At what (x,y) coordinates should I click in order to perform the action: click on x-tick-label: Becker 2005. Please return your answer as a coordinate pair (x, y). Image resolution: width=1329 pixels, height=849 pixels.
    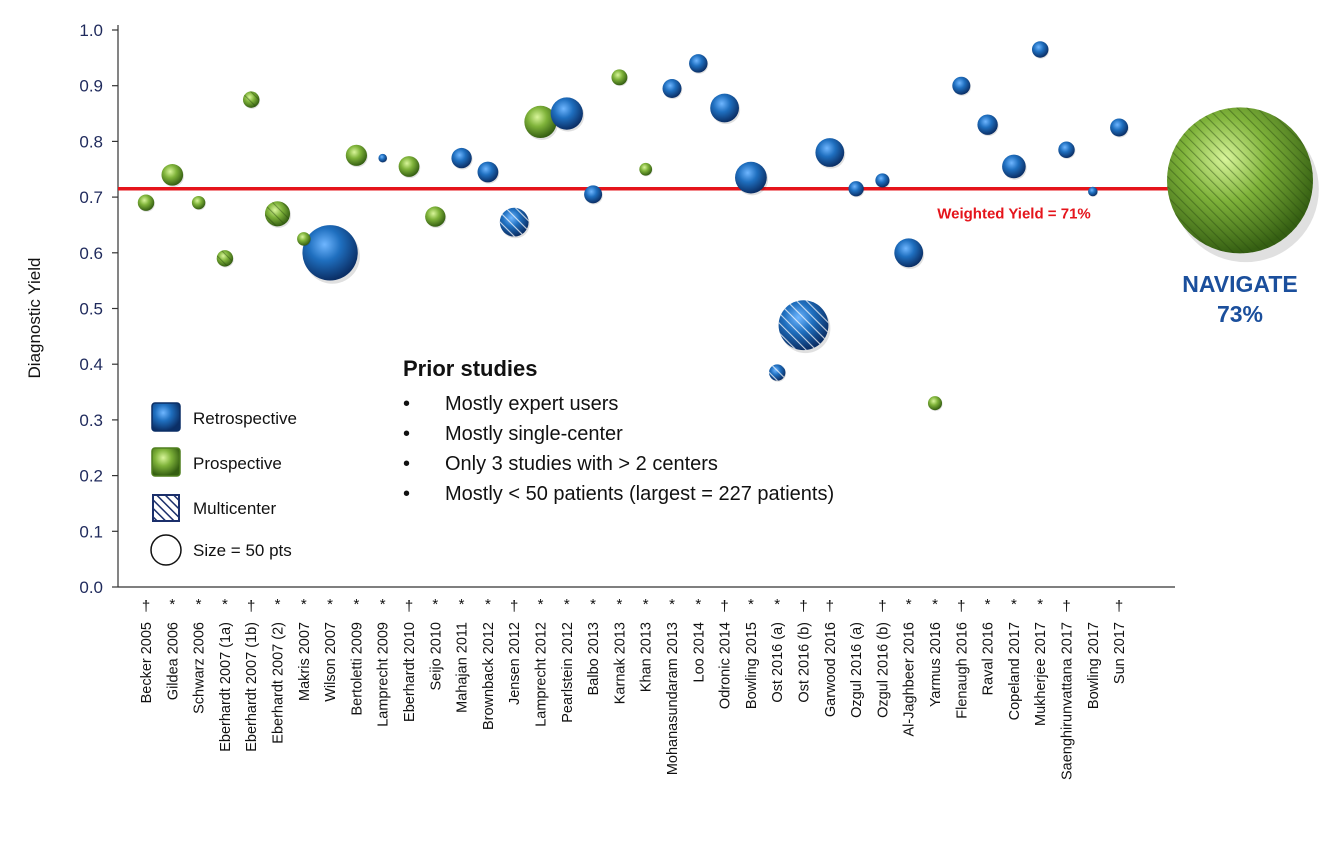
    Looking at the image, I should click on (147, 662).